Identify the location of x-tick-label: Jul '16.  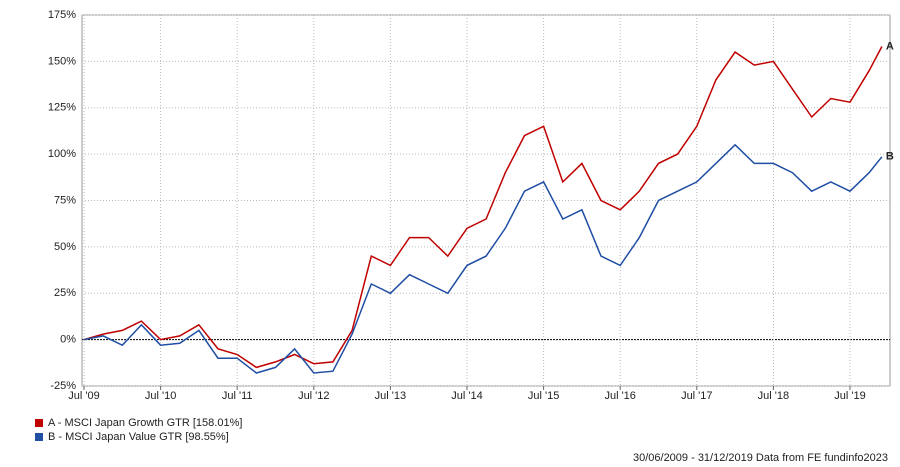
(619, 396).